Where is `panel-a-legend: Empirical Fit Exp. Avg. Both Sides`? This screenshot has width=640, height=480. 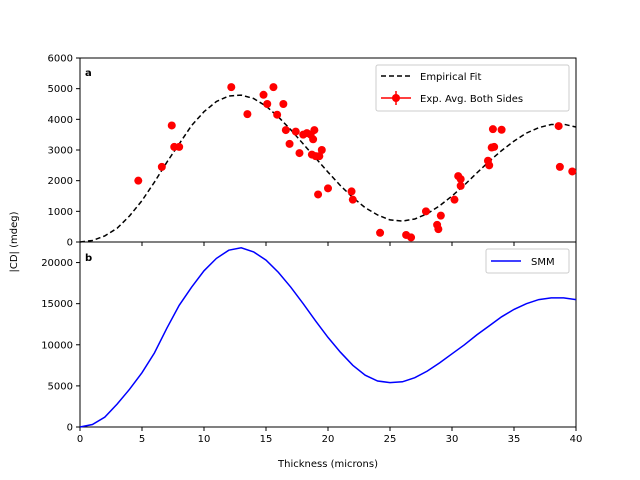
panel-a-legend: Empirical Fit Exp. Avg. Both Sides is located at coordinates (472, 88).